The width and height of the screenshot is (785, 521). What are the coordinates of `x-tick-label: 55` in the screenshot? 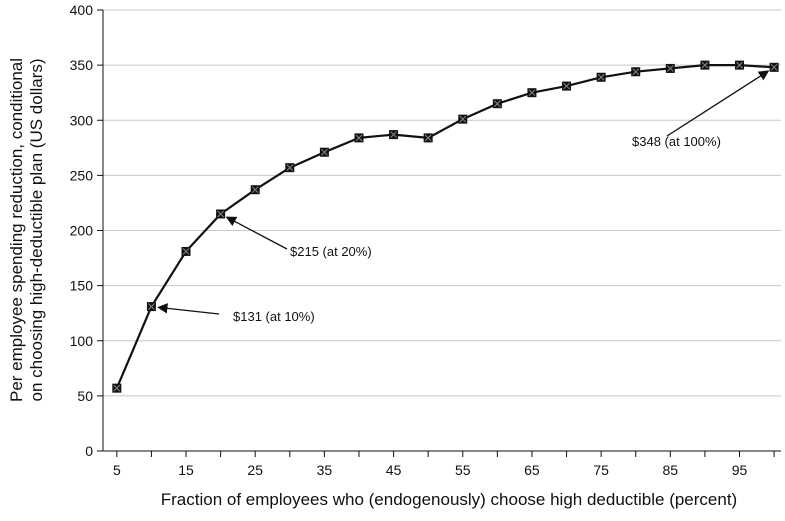 It's located at (463, 470).